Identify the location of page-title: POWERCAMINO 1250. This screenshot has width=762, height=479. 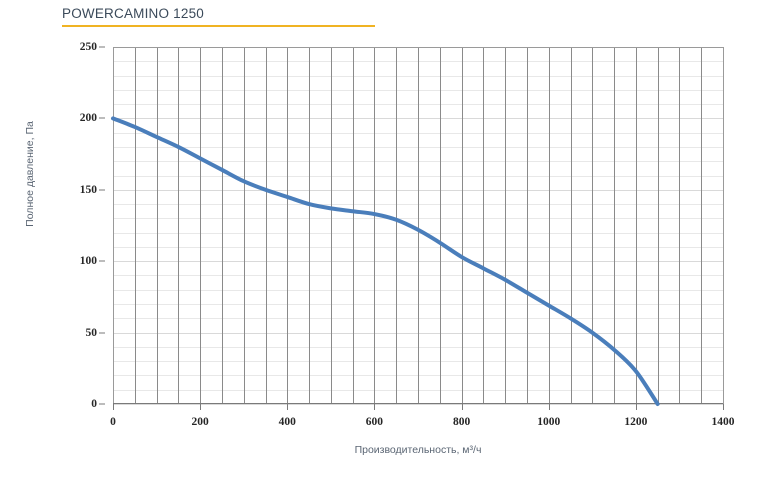
(133, 13).